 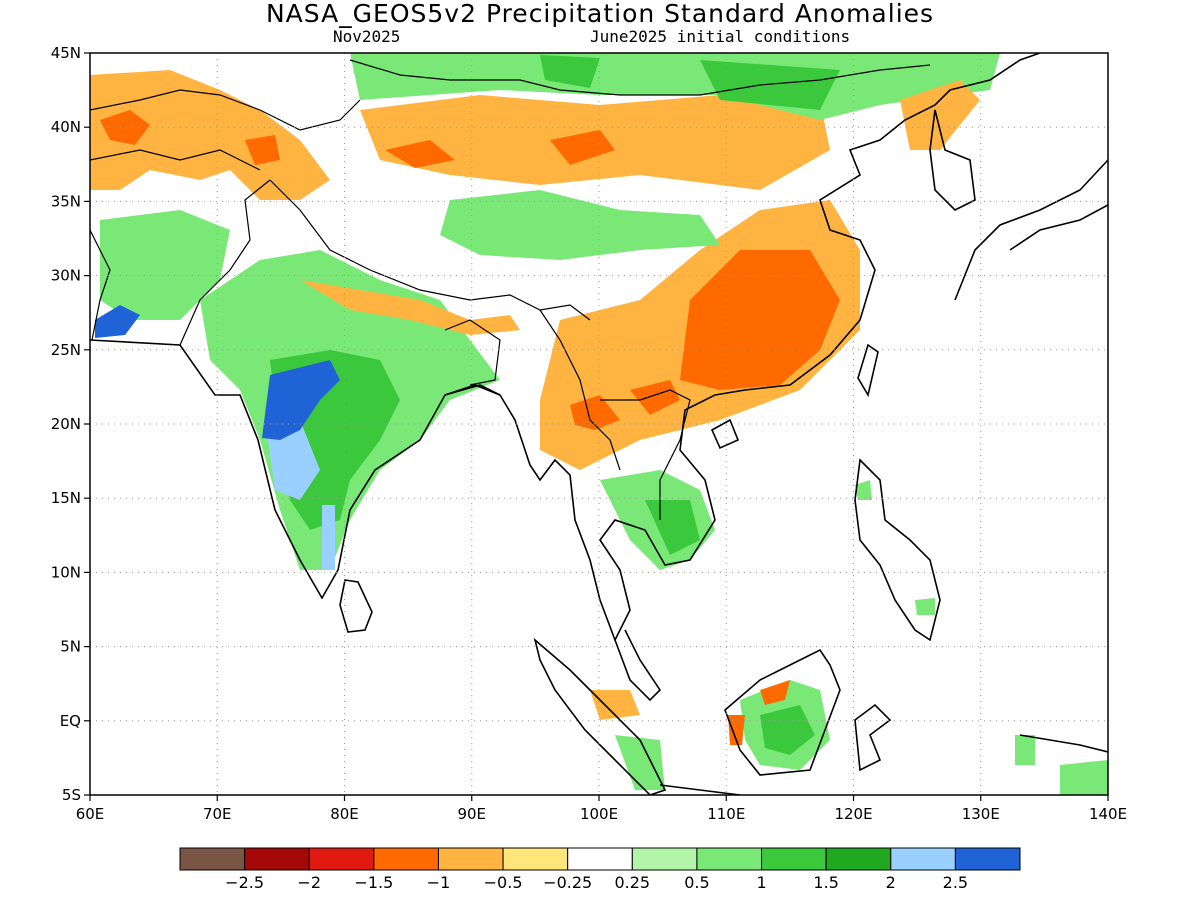 I want to click on anomaly-dry-korea, so click(x=940, y=115).